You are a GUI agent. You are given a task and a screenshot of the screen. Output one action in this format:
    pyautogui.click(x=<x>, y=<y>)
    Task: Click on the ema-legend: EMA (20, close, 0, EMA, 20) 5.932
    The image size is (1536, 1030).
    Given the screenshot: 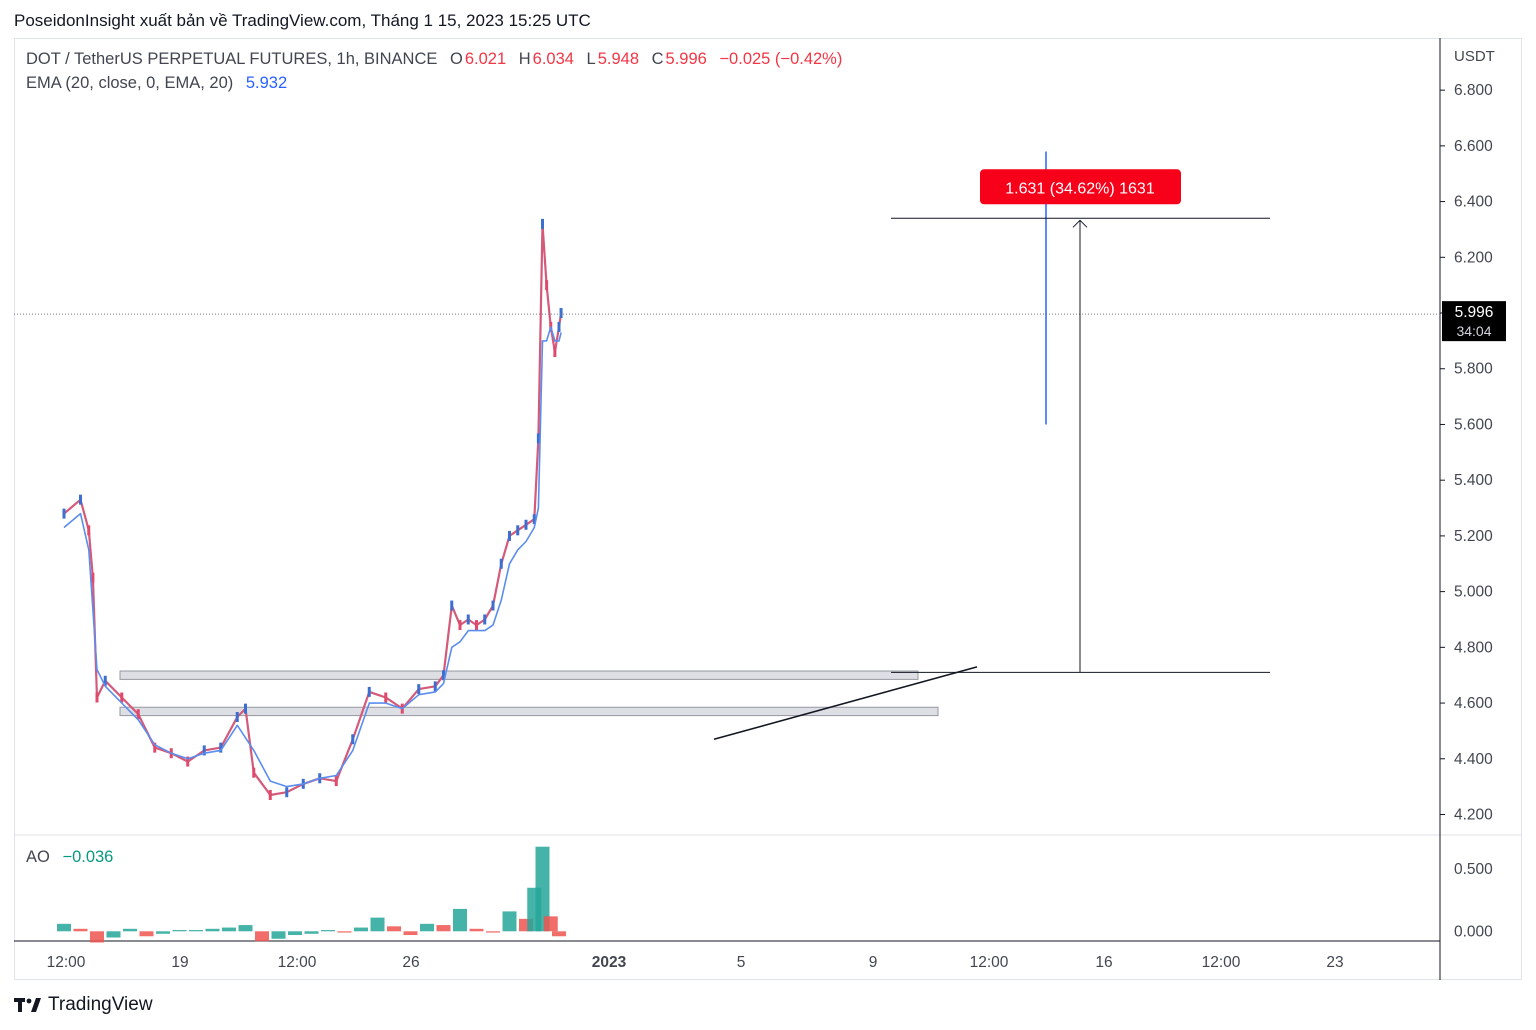 What is the action you would take?
    pyautogui.click(x=157, y=83)
    